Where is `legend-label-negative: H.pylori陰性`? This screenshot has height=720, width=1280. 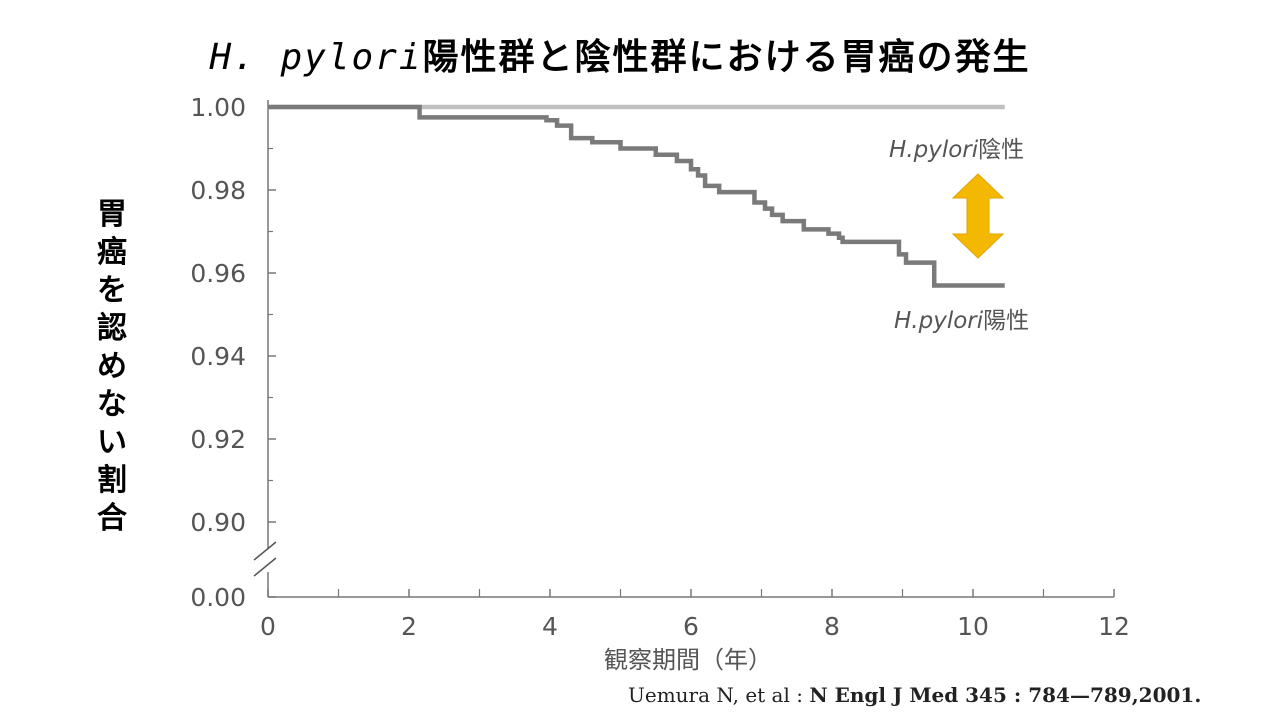
legend-label-negative: H.pylori陰性 is located at coordinates (956, 150).